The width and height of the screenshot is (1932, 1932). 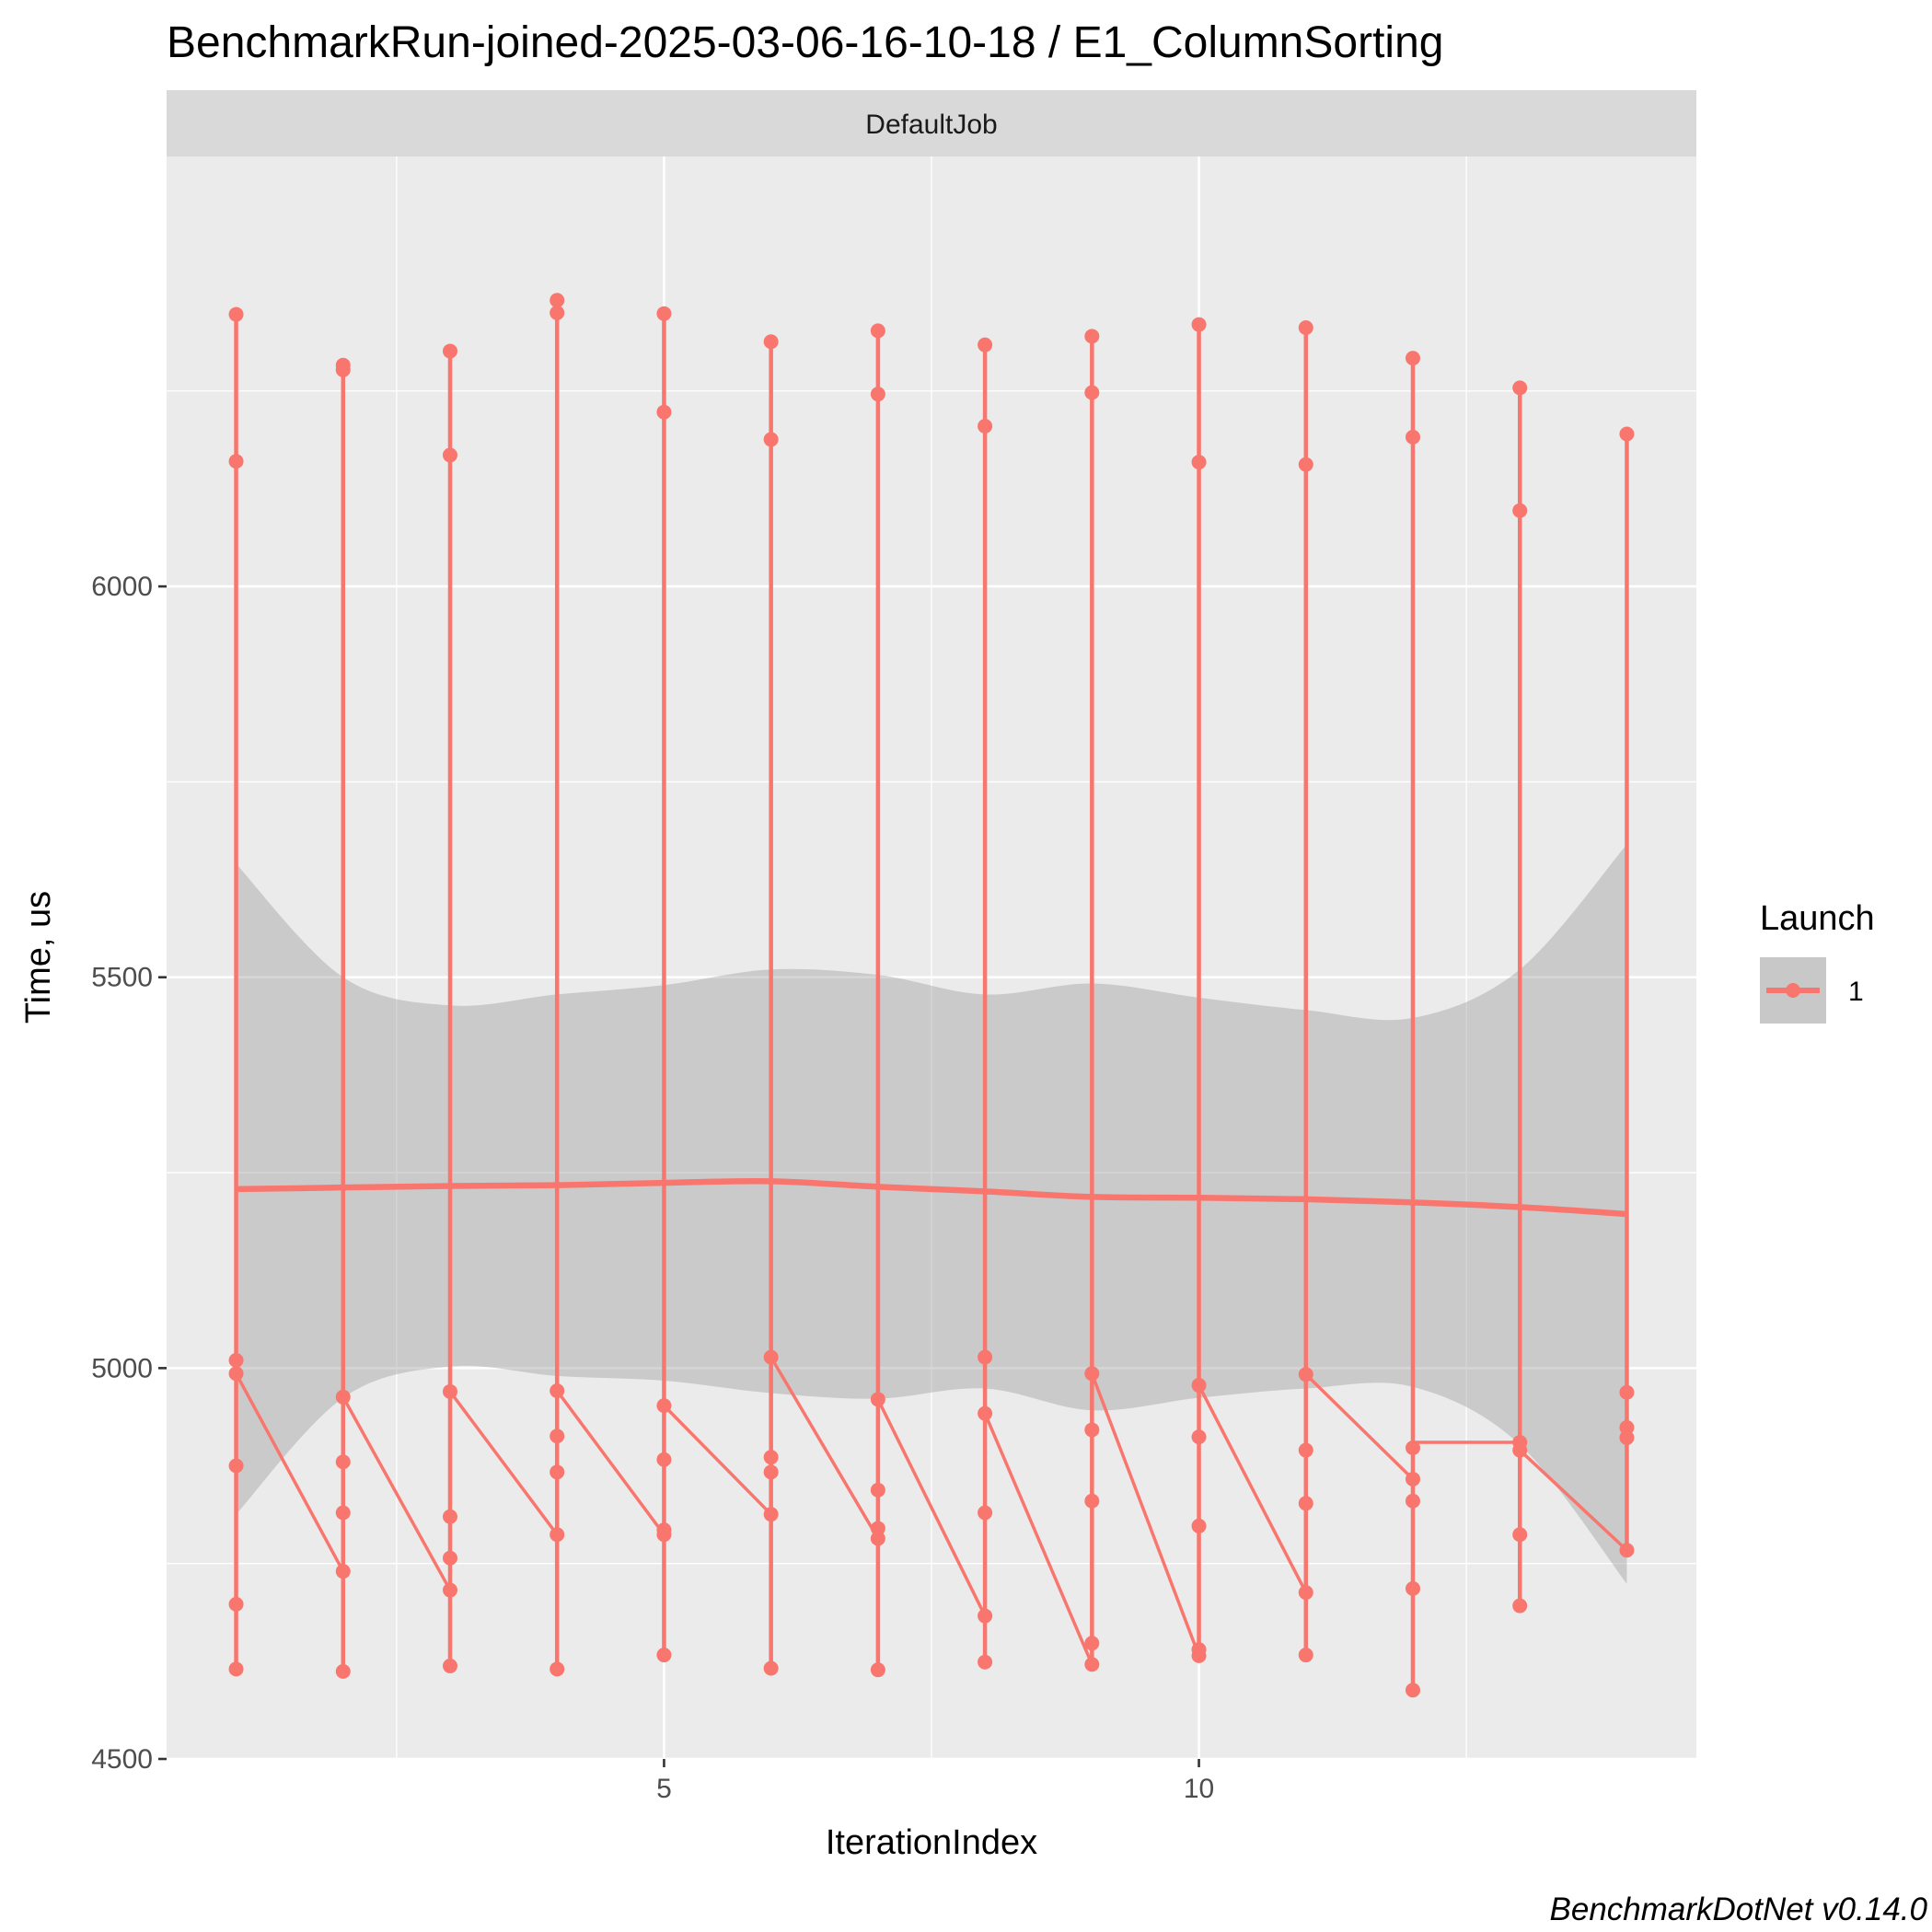 I want to click on legend-title: Launch, so click(x=1818, y=919).